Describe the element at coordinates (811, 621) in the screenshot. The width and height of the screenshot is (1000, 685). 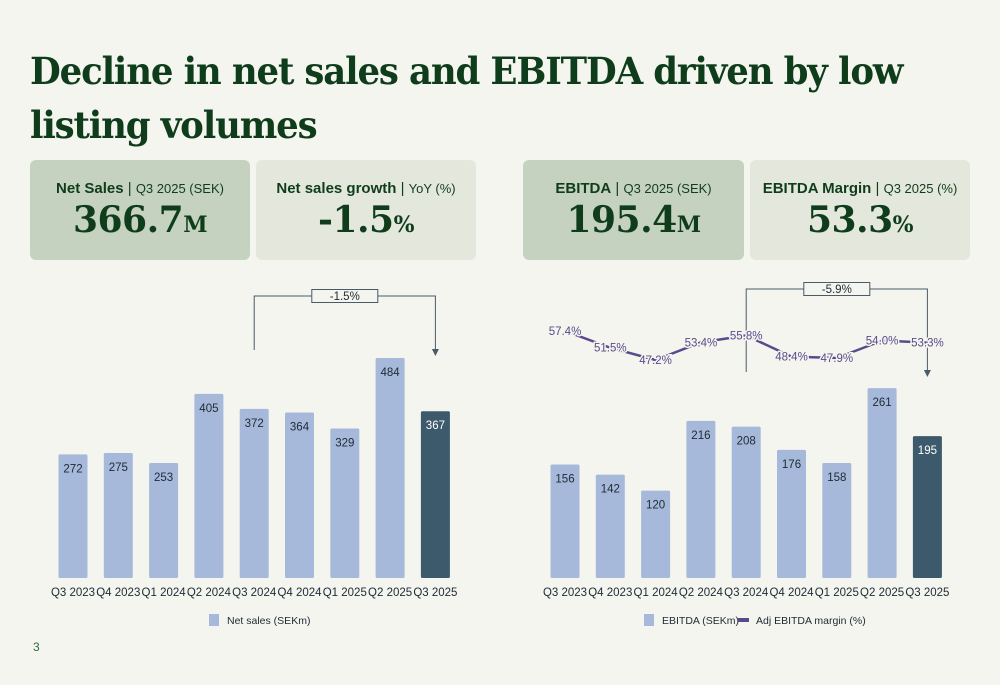
I see `legend-label: Adj EBITDA margin (%)` at that location.